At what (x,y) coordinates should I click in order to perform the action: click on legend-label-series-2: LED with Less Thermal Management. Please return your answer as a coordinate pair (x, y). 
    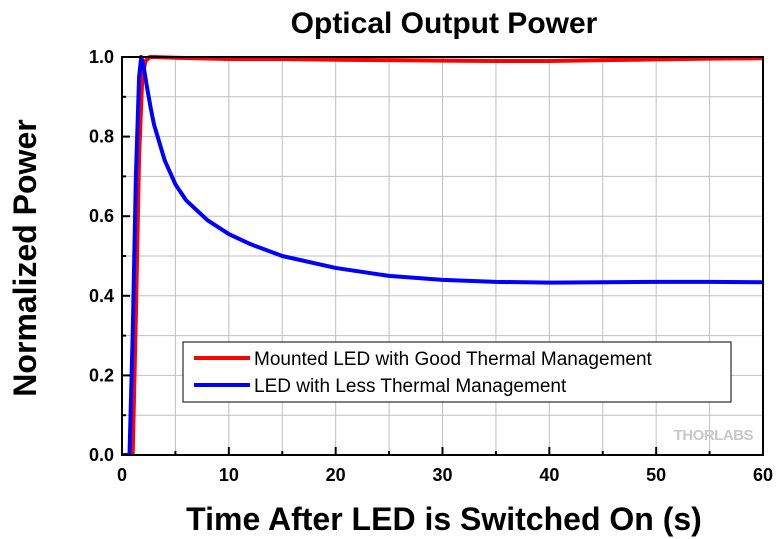
    Looking at the image, I should click on (410, 386).